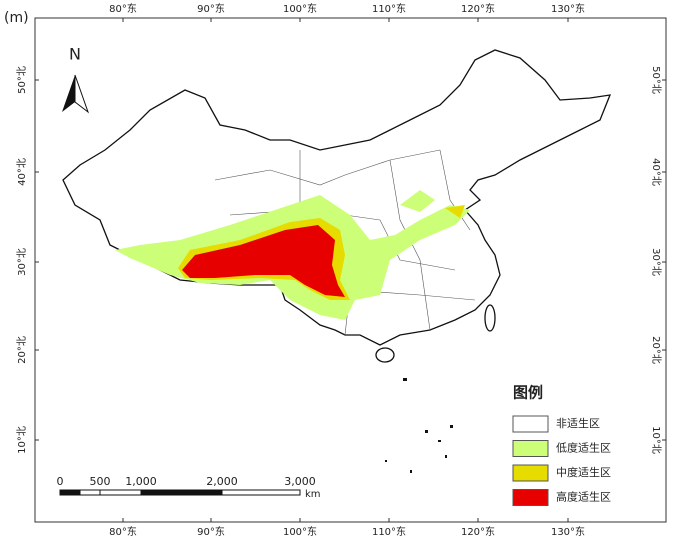 The width and height of the screenshot is (676, 543). What do you see at coordinates (100, 481) in the screenshot?
I see `scale-label: 500` at bounding box center [100, 481].